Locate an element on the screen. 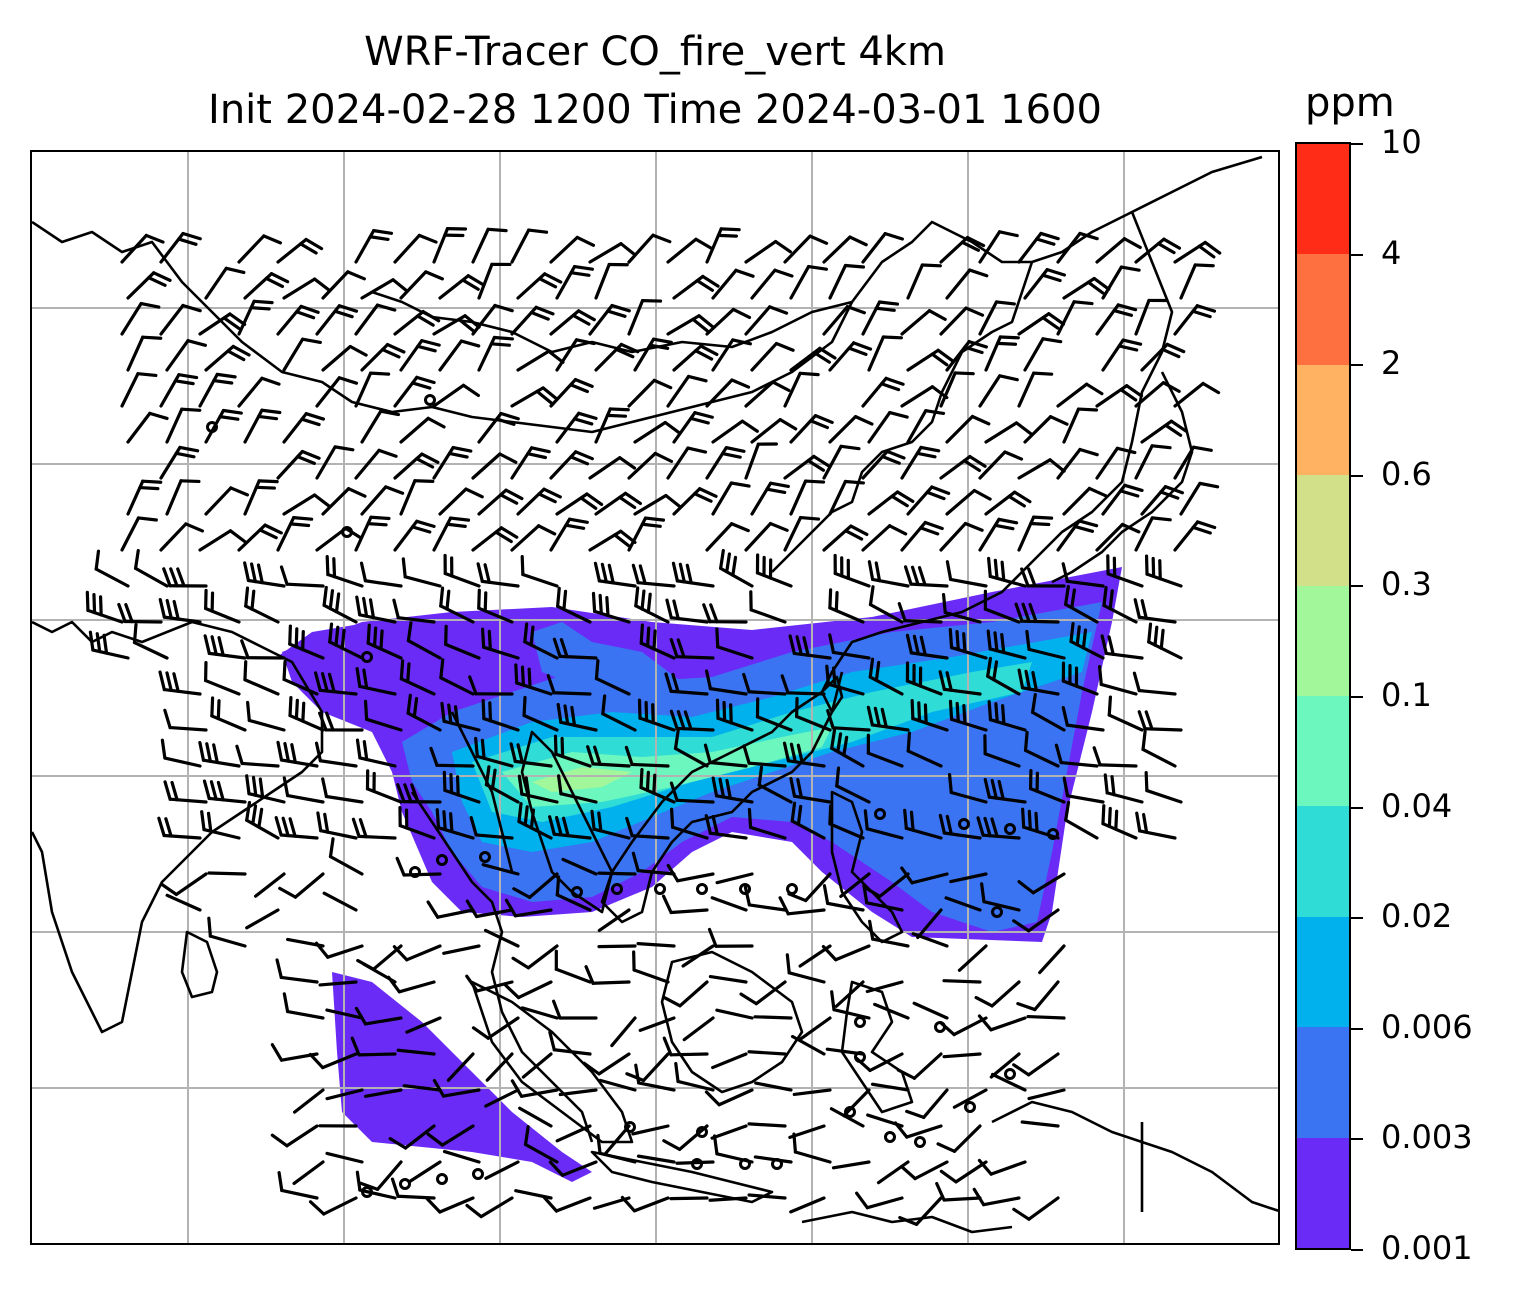 The height and width of the screenshot is (1306, 1528). border-myanmar-thailand is located at coordinates (482, 792).